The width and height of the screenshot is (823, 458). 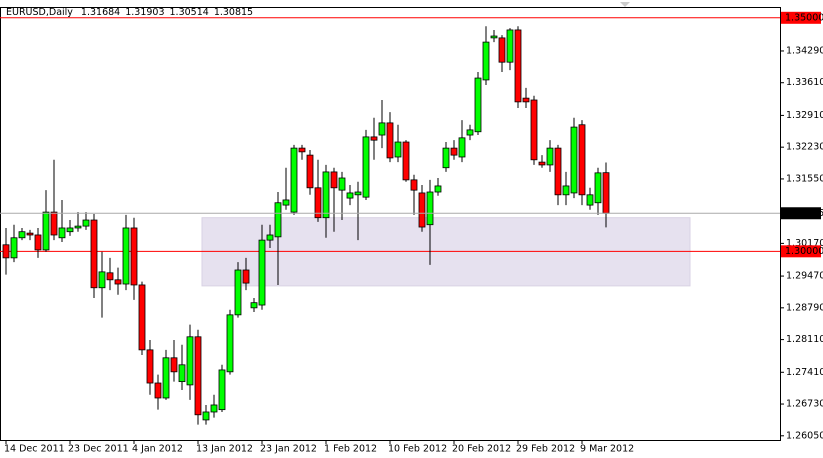 I want to click on y-tick-label: 1.26050, so click(x=804, y=435).